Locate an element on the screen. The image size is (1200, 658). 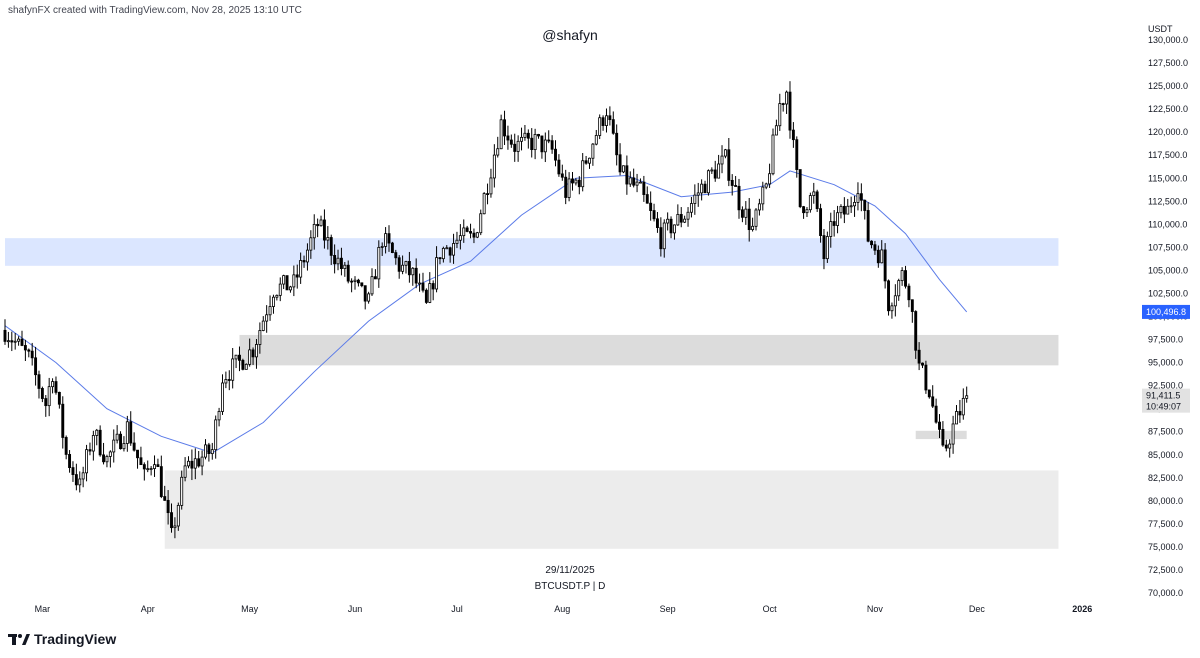
last-price-badge-label: 91,411.5 is located at coordinates (1163, 396).